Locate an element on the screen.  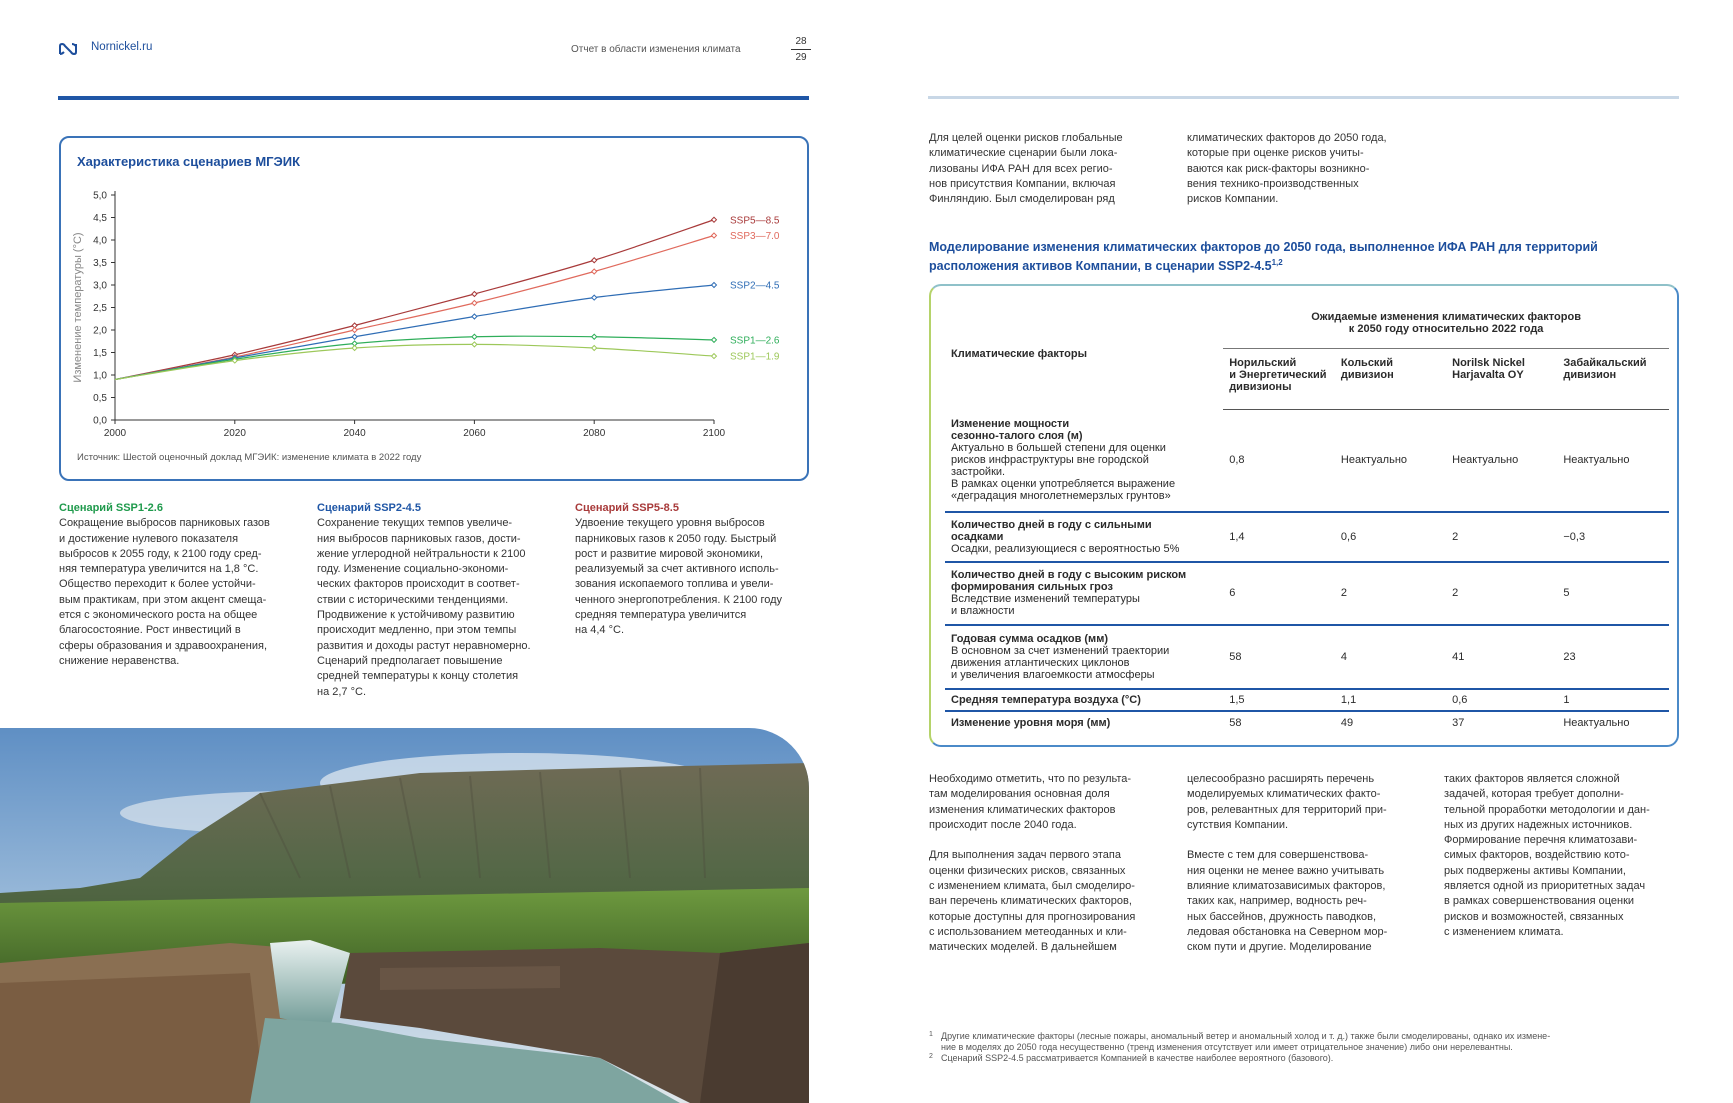
y-tick-label: 4,0 is located at coordinates (100, 241).